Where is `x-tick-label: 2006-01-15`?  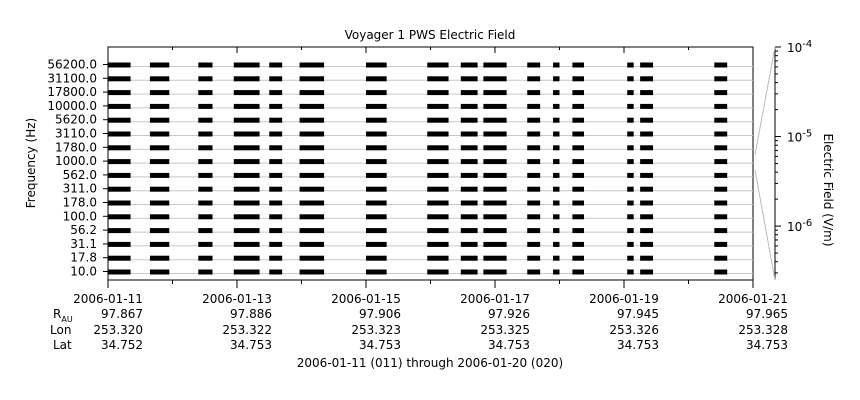 x-tick-label: 2006-01-15 is located at coordinates (366, 299).